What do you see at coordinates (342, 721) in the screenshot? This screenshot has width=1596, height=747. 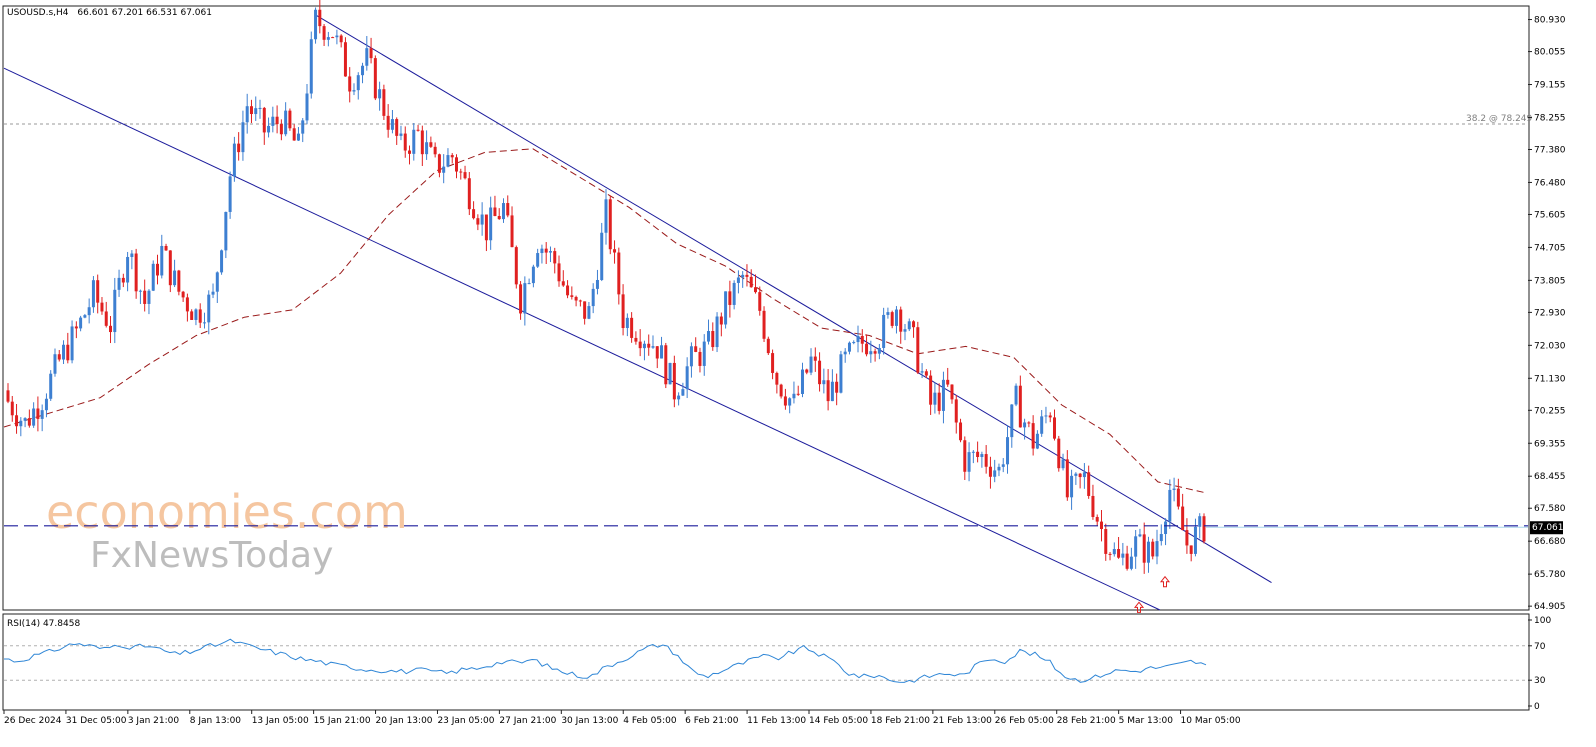 I see `time-tick-label: 15 Jan 21:00` at bounding box center [342, 721].